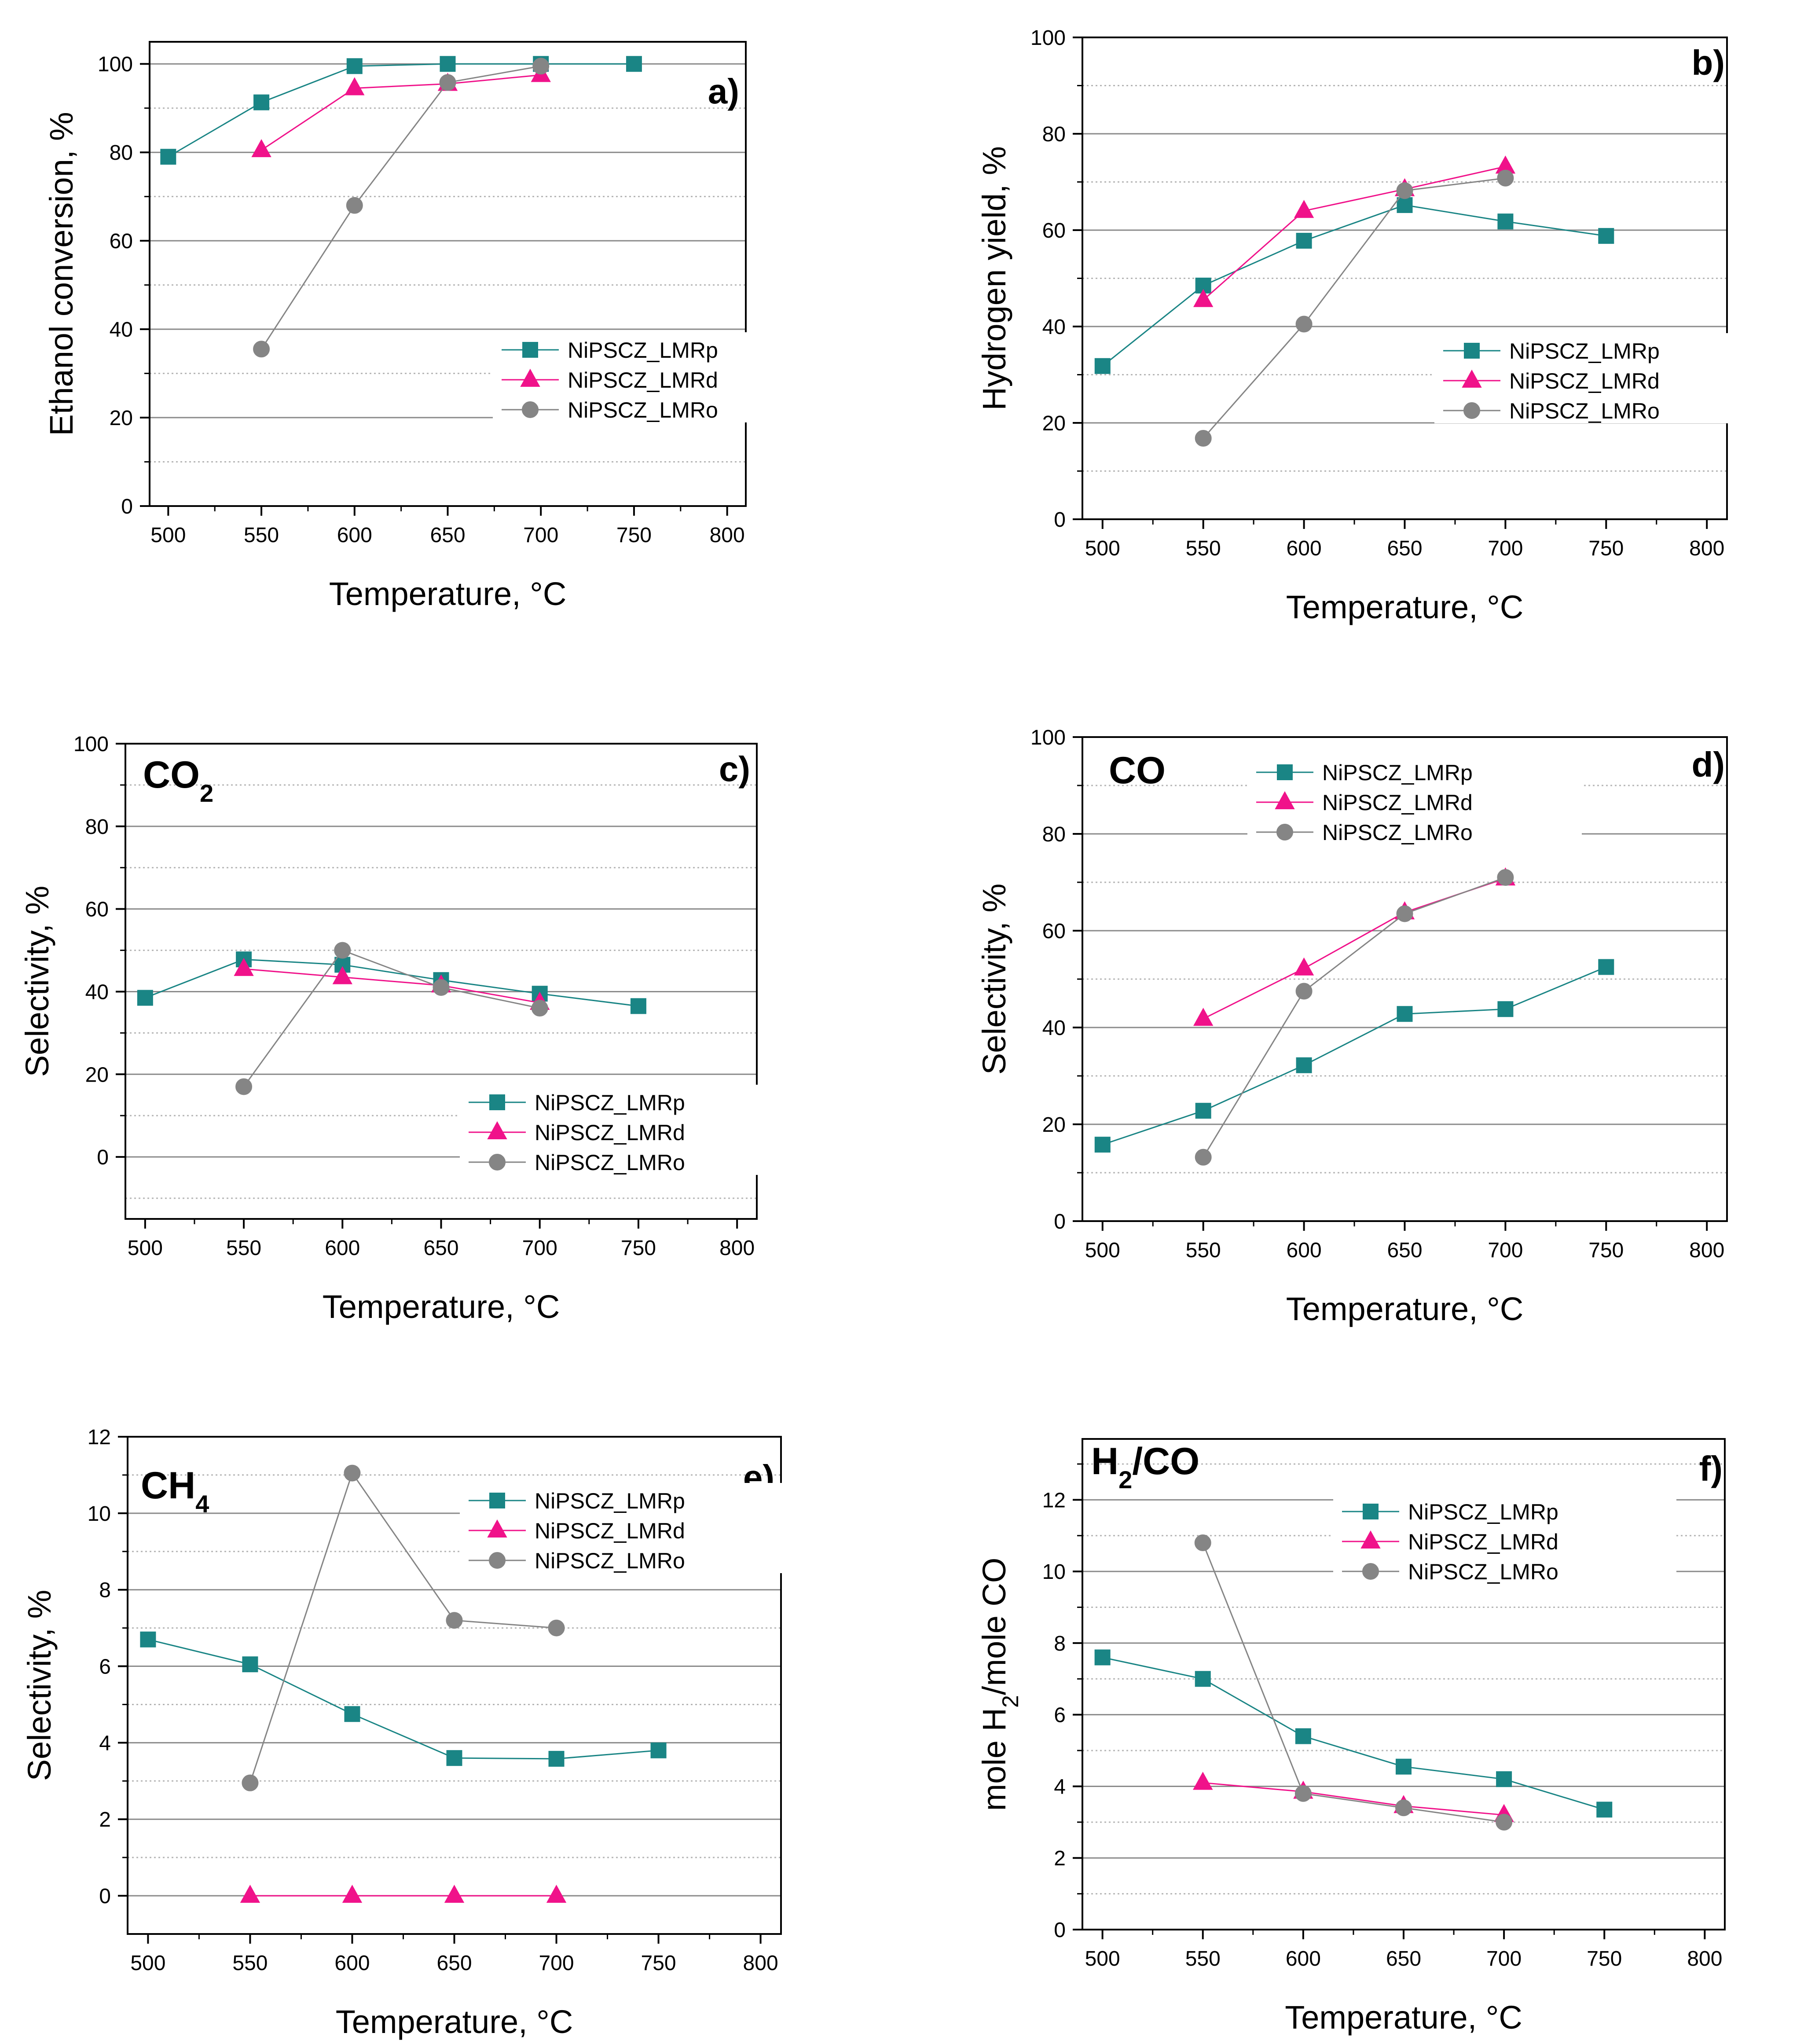 The height and width of the screenshot is (2044, 1804). Describe the element at coordinates (994, 1759) in the screenshot. I see `y-axis-title-part: mole H` at that location.